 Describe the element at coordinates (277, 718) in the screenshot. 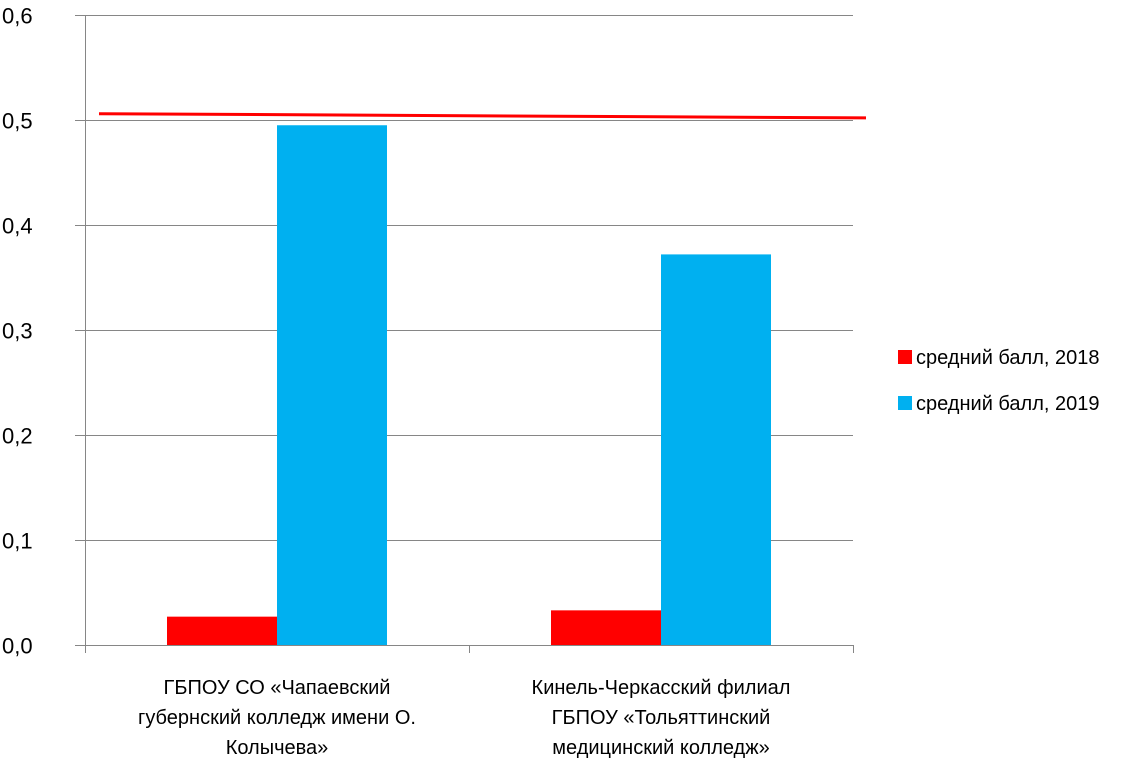

I see `x-category-label-line: губернский колледж имени О.` at that location.